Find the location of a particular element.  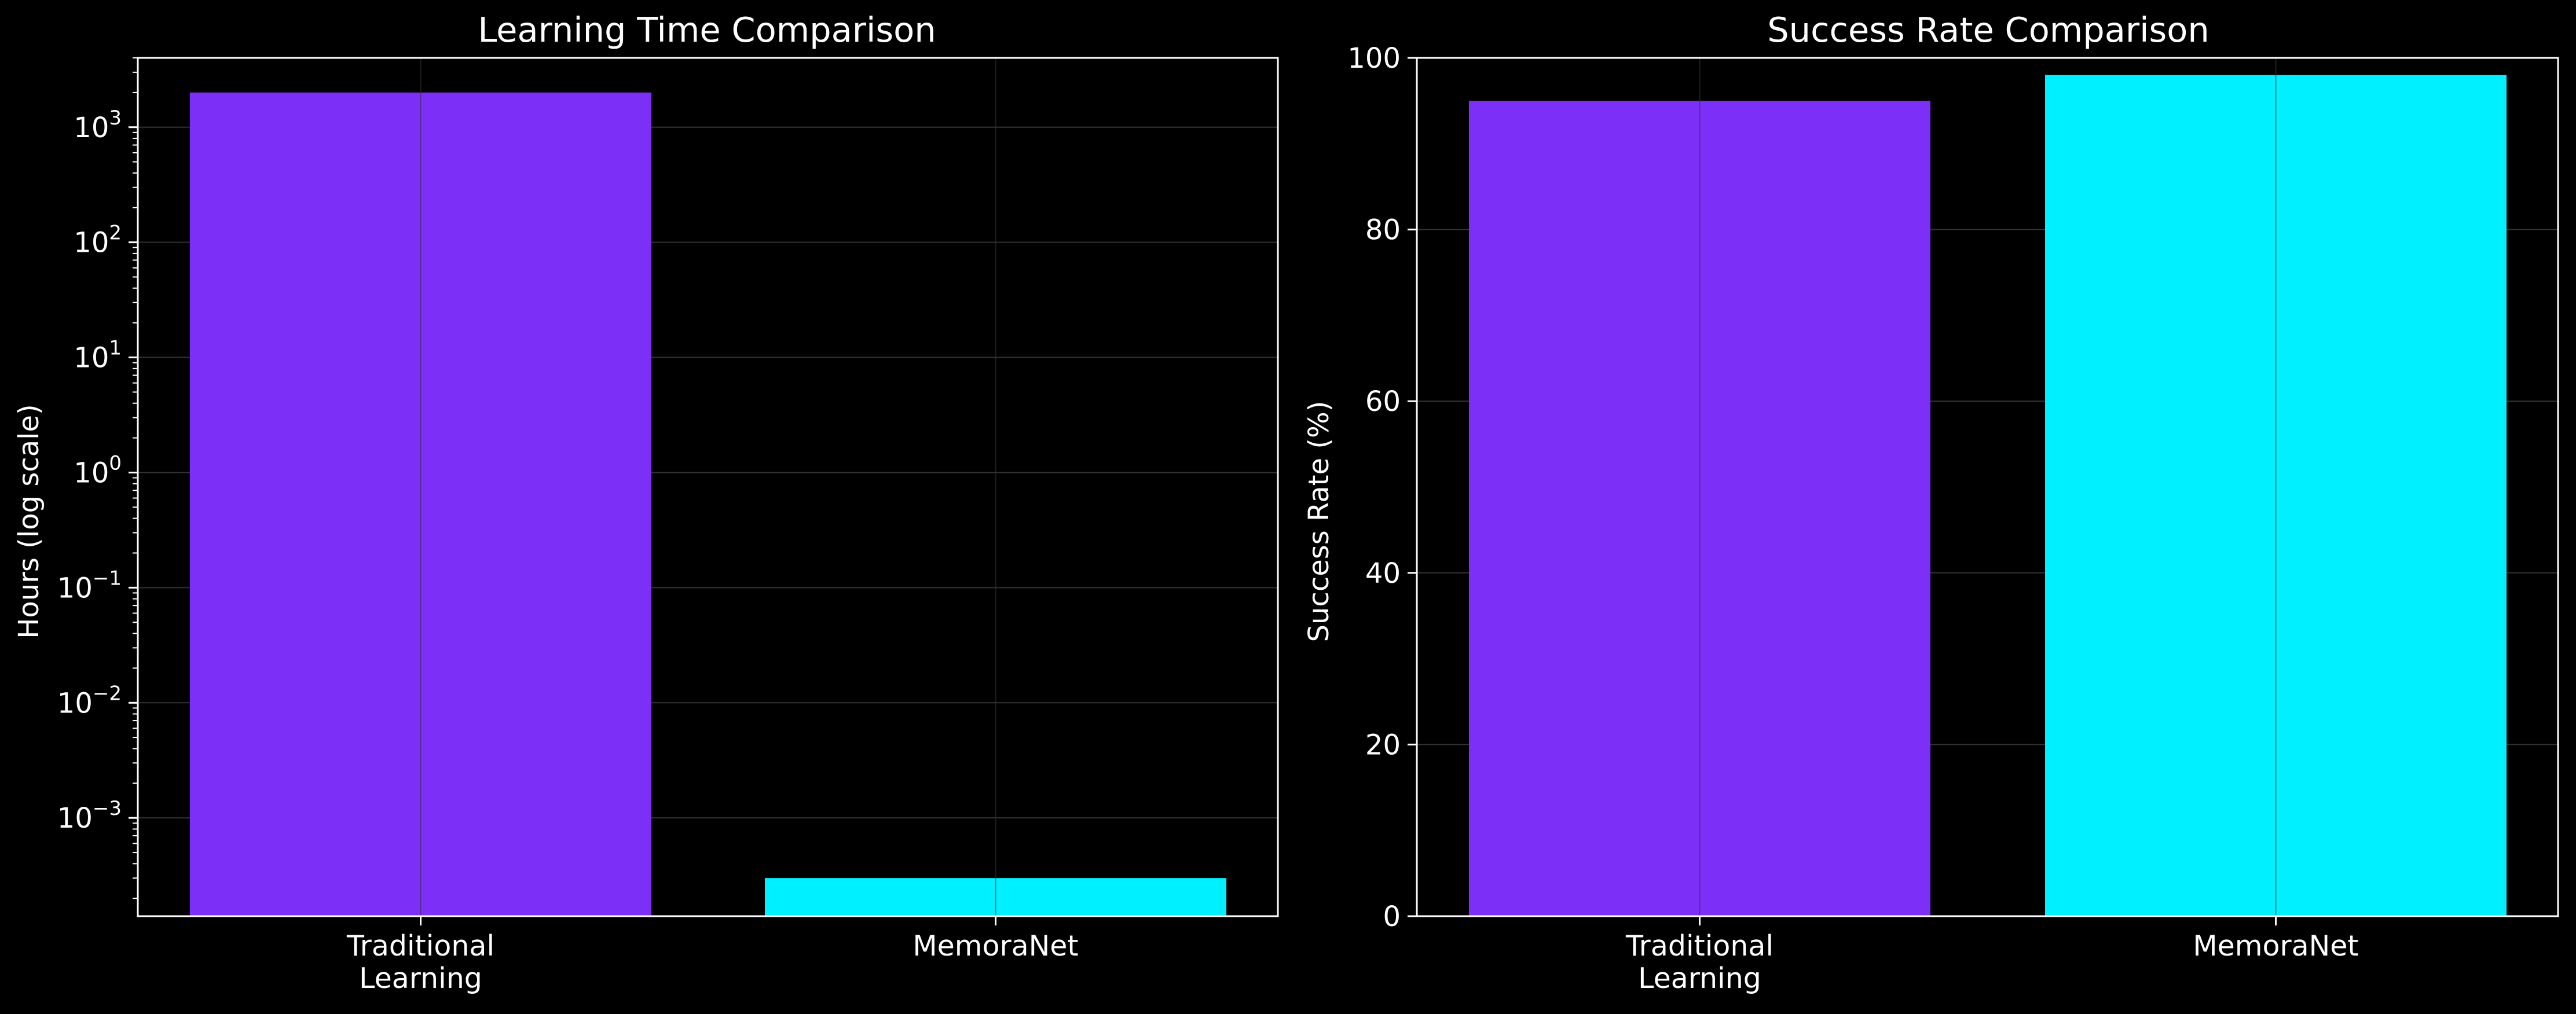

y-tick-label: 10⁻¹ is located at coordinates (89, 585).